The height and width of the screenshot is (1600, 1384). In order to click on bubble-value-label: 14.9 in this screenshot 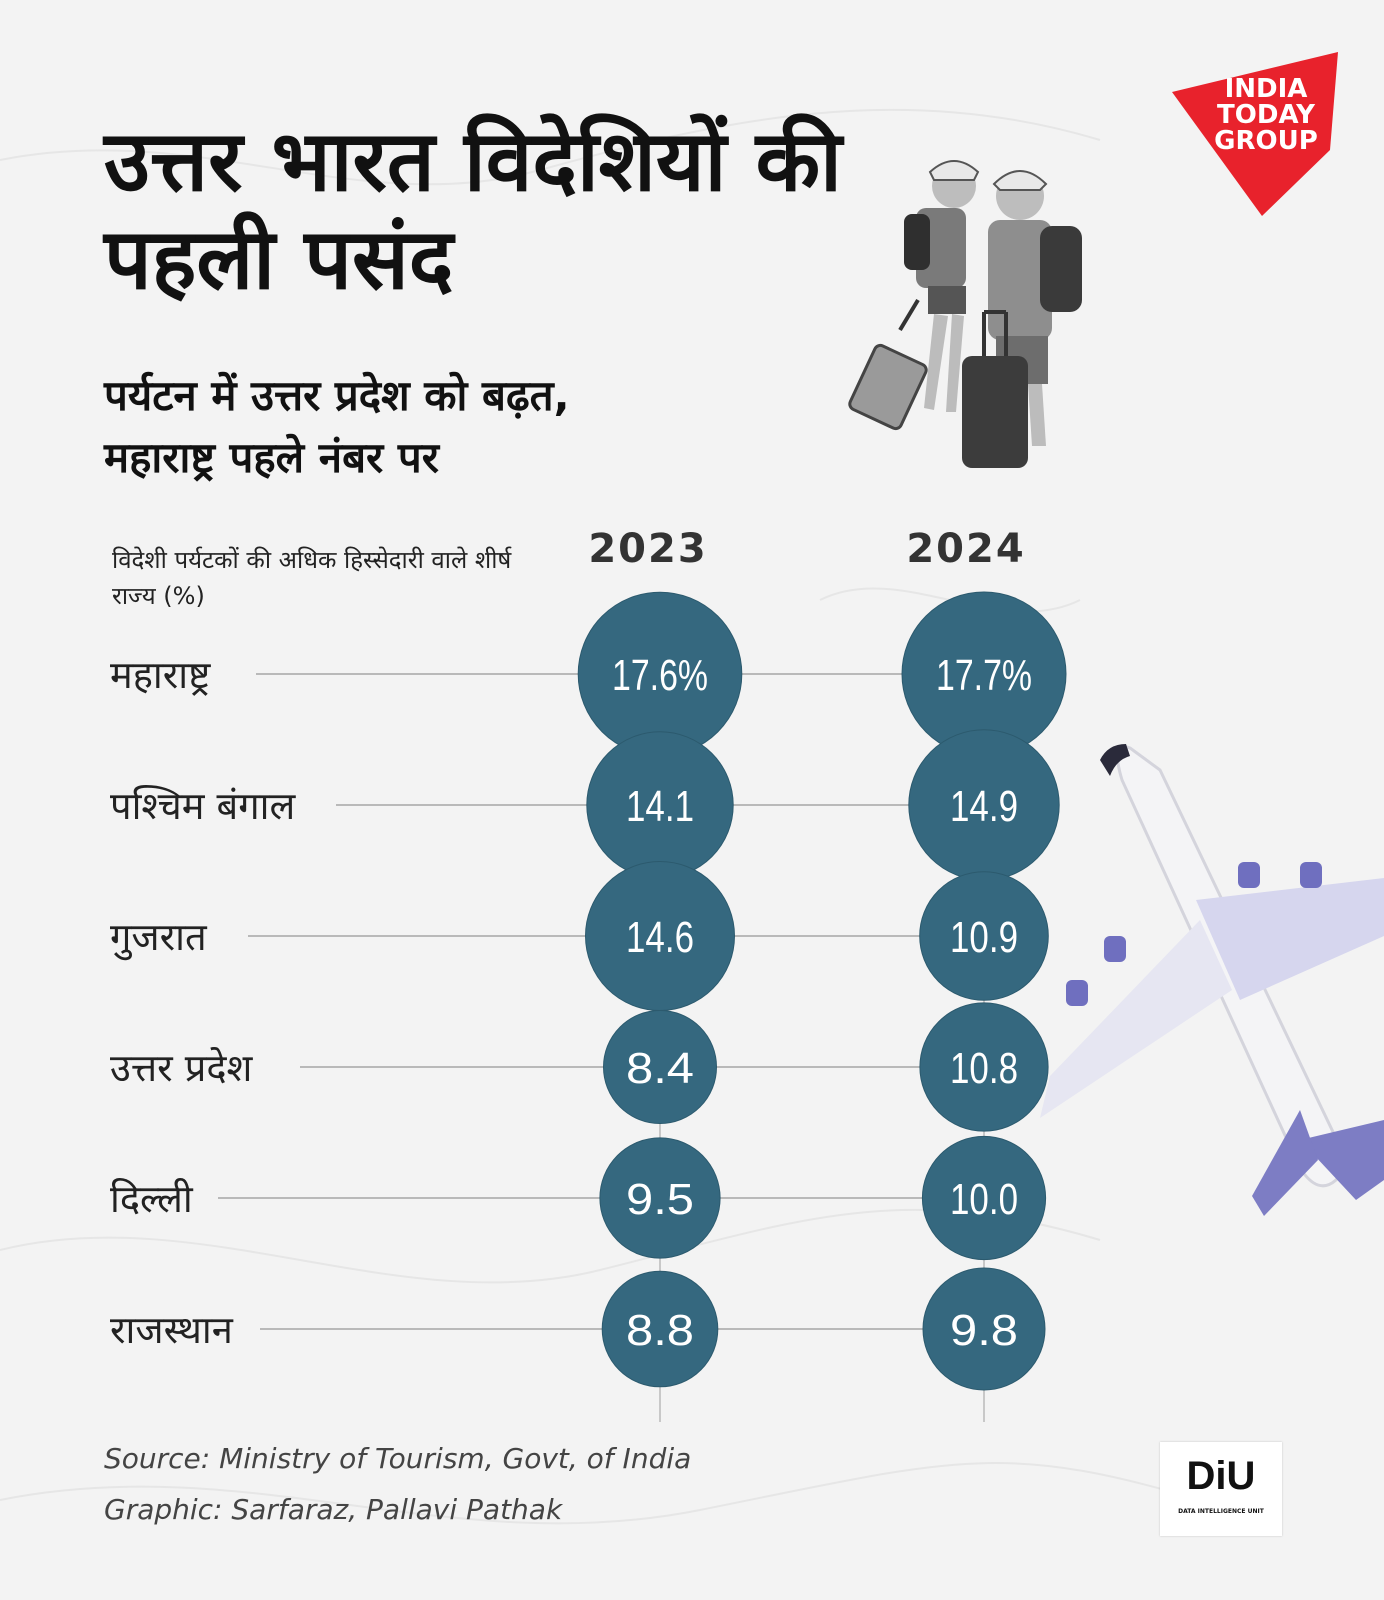, I will do `click(984, 806)`.